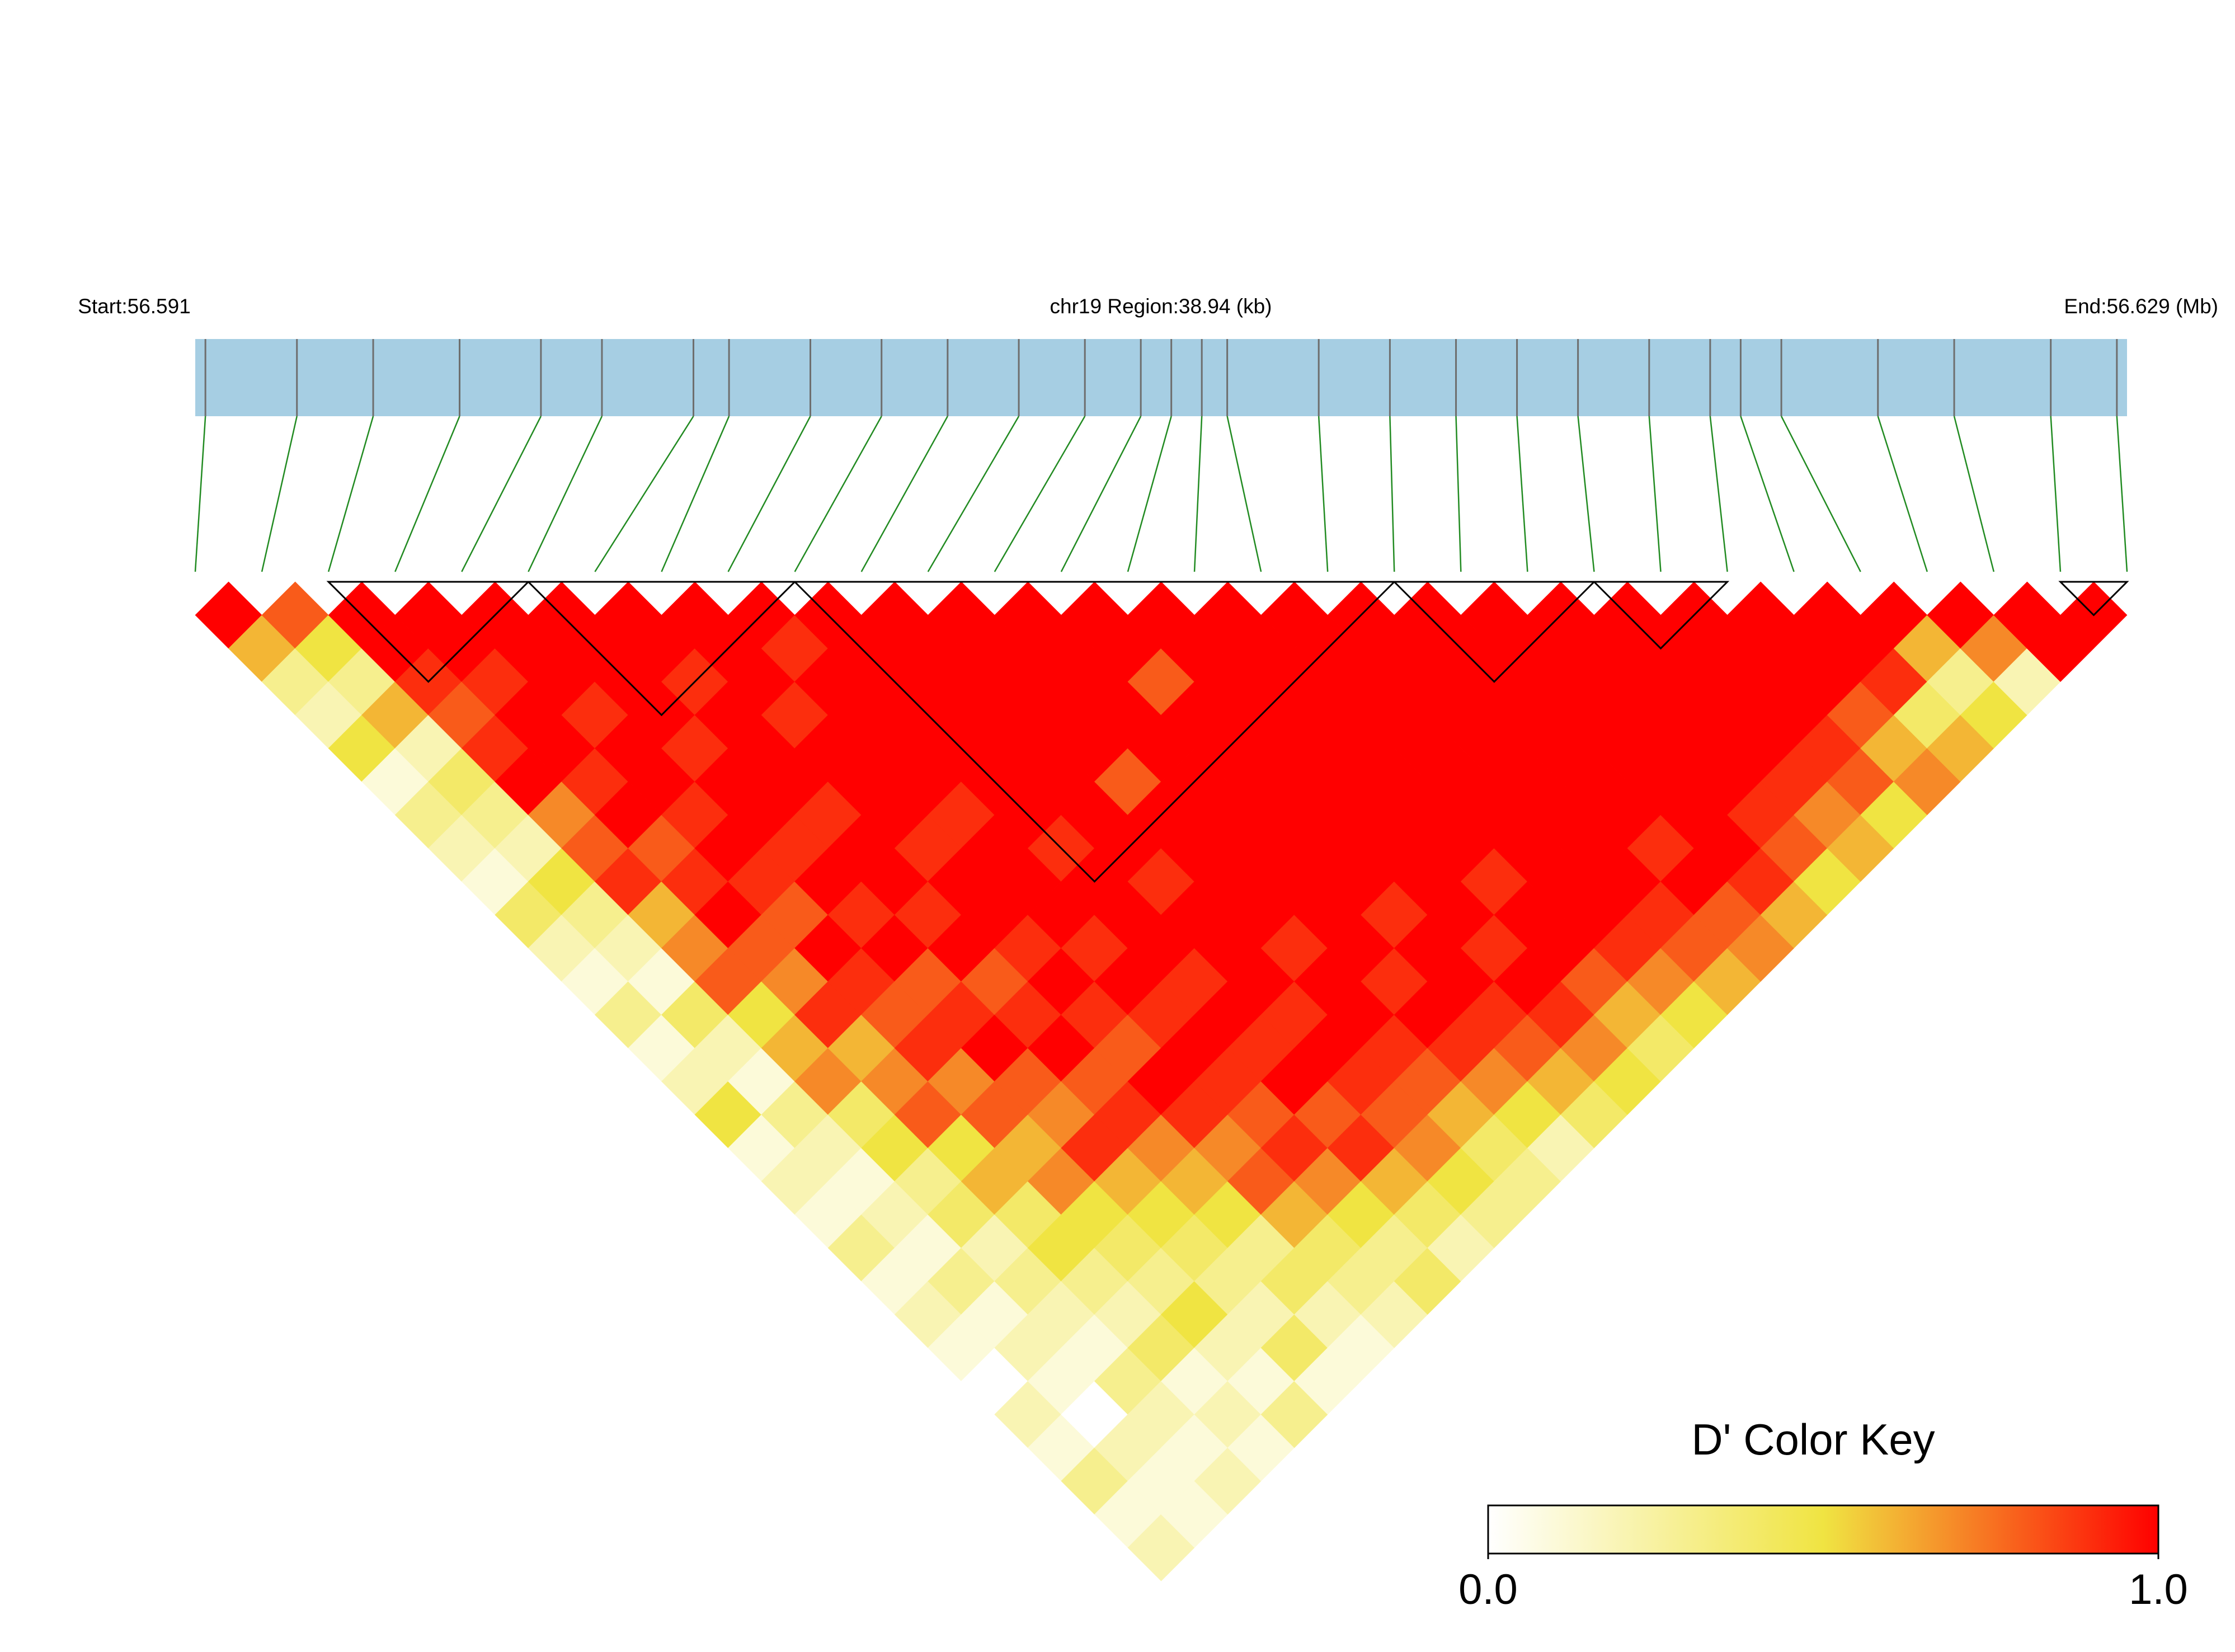  I want to click on region-label: chr19 Region:38.94 (kb), so click(1161, 306).